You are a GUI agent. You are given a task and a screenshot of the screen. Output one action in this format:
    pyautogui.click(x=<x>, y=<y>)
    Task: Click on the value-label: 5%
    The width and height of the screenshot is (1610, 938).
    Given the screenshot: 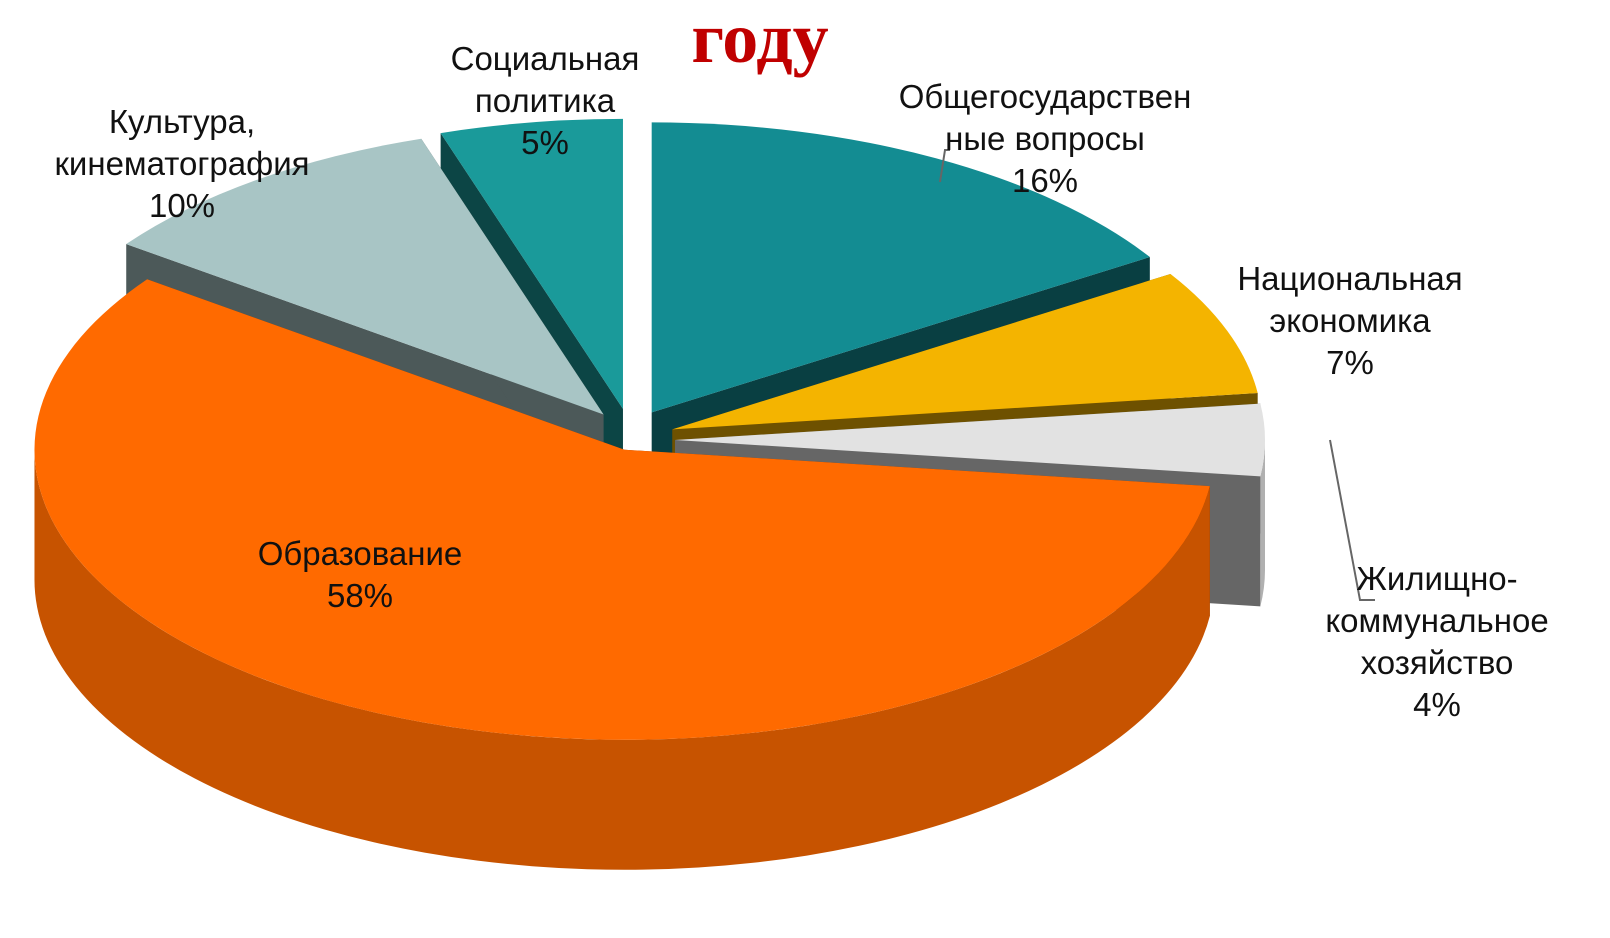 What is the action you would take?
    pyautogui.click(x=545, y=142)
    